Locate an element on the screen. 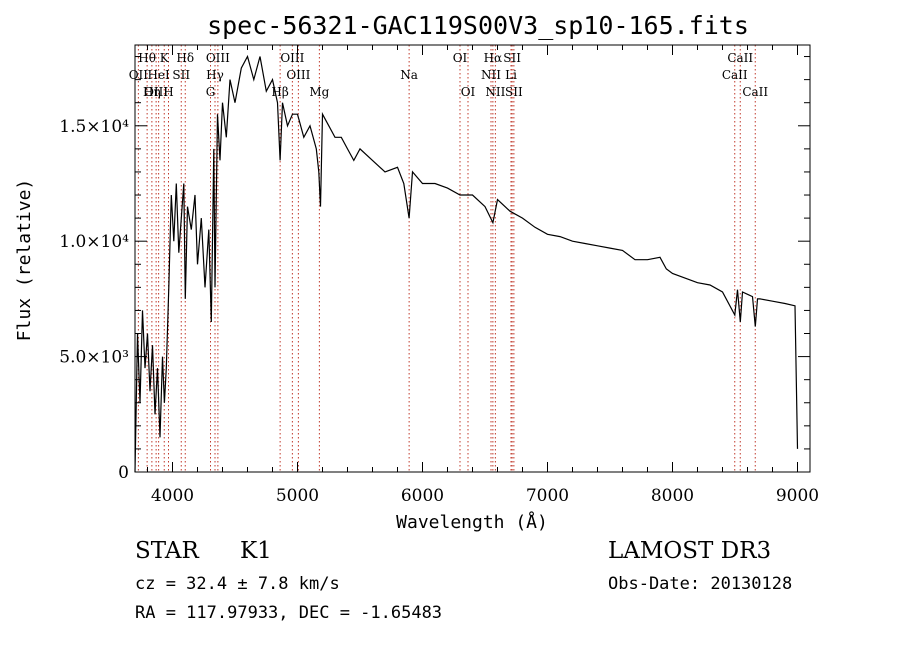 This screenshot has height=649, width=900. y-tick-label: 5.0×10³ is located at coordinates (94, 358).